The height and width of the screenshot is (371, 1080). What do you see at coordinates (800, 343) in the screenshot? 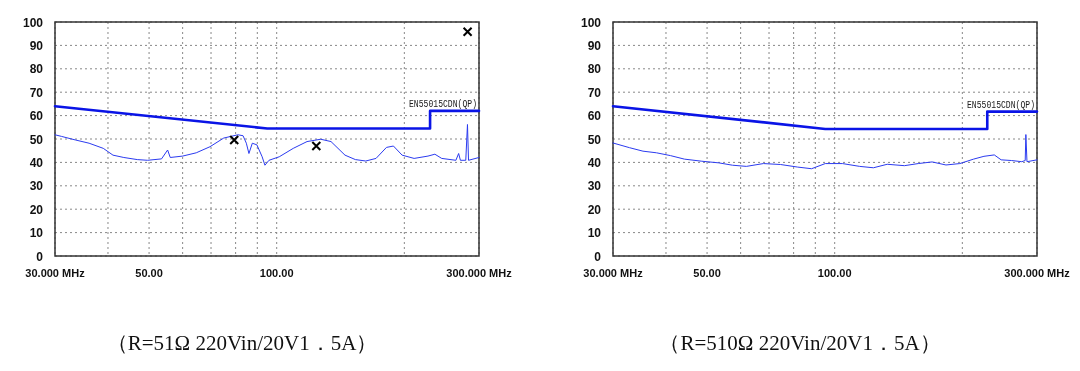
I see `text: （R=510Ω 220Vin/20V1．5A）` at bounding box center [800, 343].